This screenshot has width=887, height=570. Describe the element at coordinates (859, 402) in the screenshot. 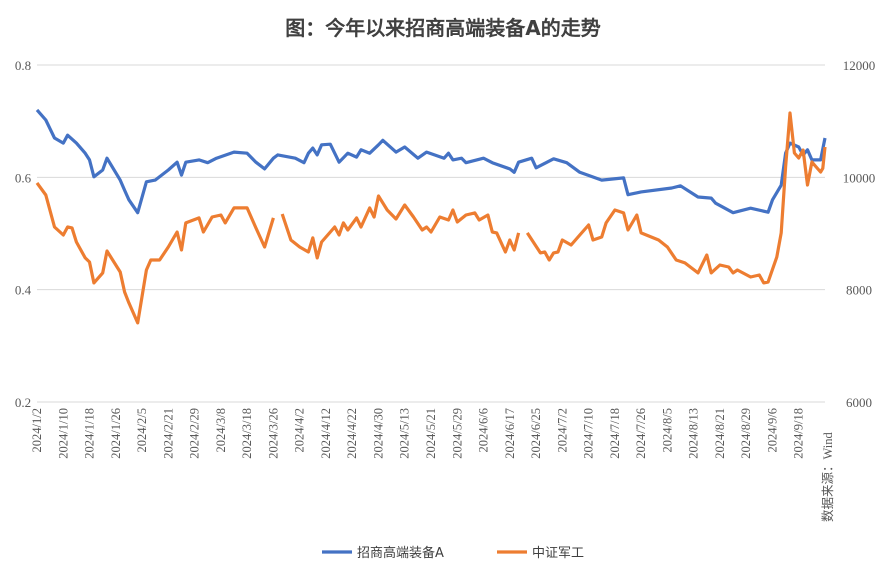

I see `y-right-tick-label: 6000` at that location.